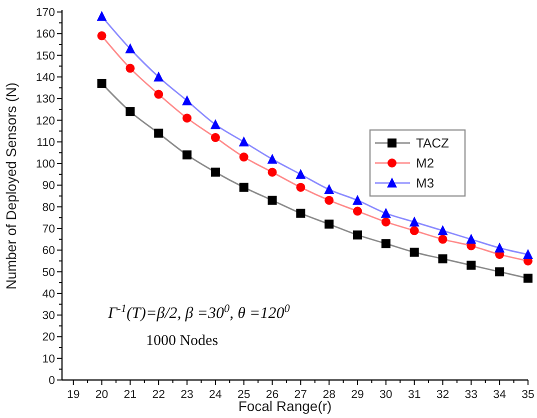 The height and width of the screenshot is (418, 537). Describe the element at coordinates (48, 208) in the screenshot. I see `y-tick-label: 80` at that location.